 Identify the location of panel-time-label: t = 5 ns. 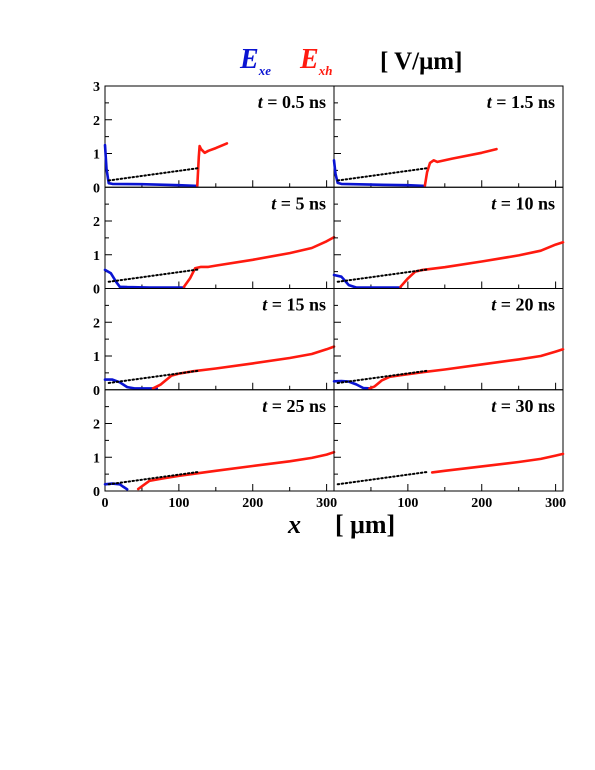
(298, 203).